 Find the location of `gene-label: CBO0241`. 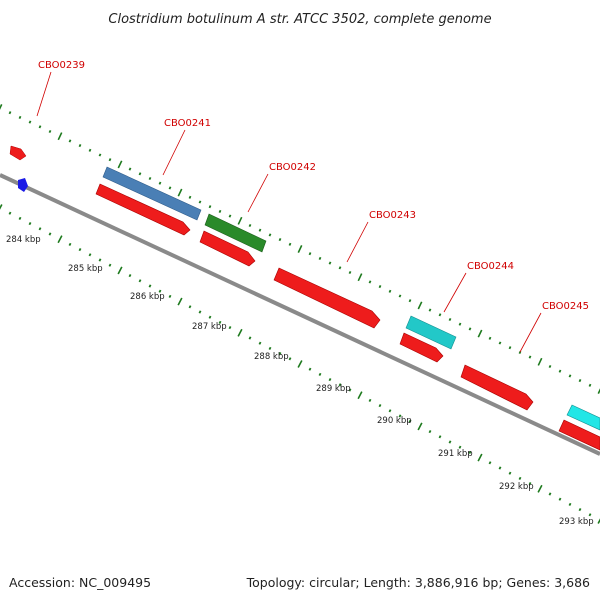

gene-label: CBO0241 is located at coordinates (187, 123).